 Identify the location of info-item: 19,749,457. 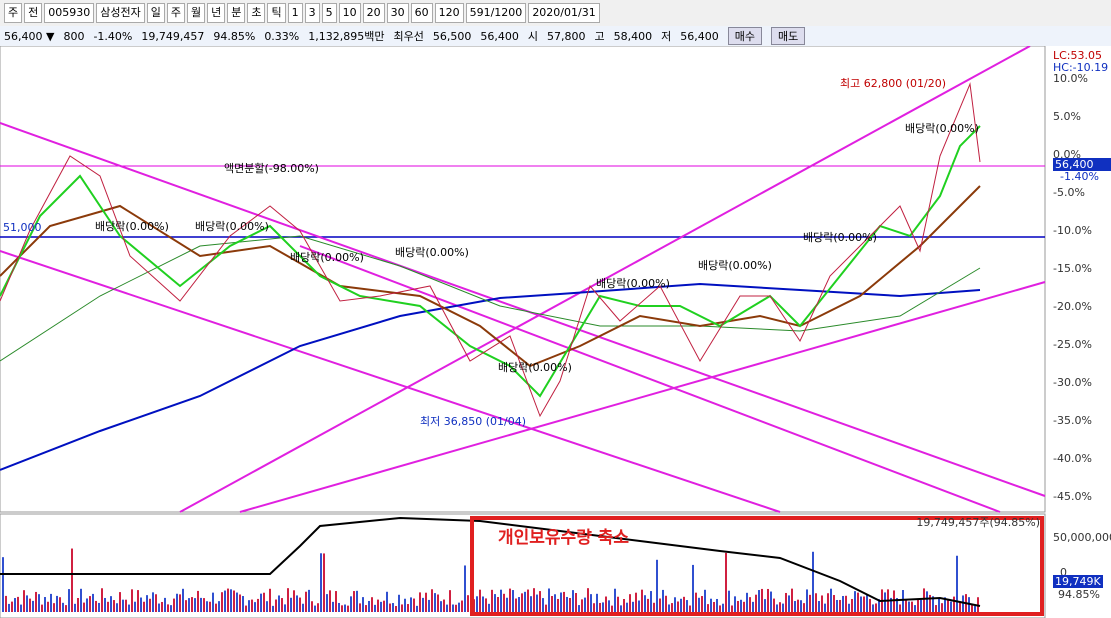
(173, 36).